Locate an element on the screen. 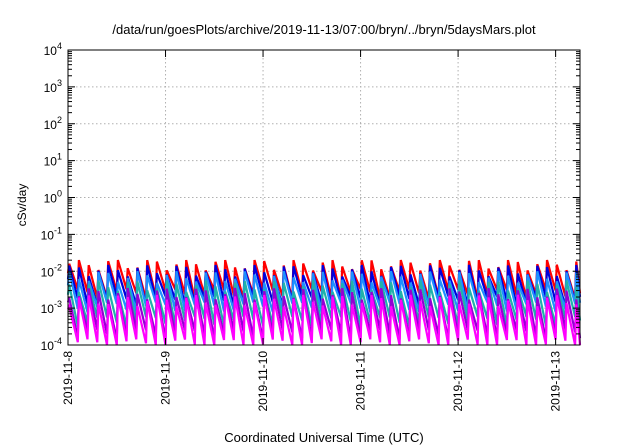  y-tick-label: 10⁴ is located at coordinates (53, 49).